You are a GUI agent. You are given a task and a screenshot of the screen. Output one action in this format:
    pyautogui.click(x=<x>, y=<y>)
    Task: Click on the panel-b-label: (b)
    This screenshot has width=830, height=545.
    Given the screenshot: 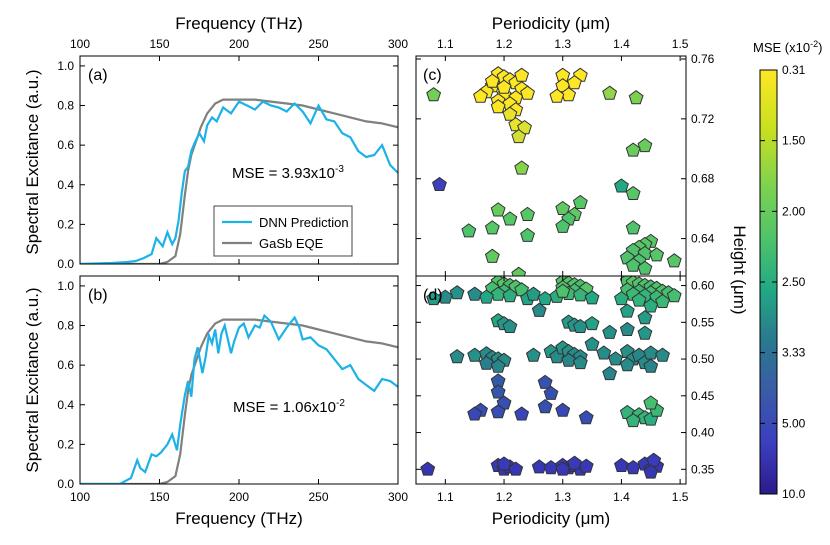 What is the action you would take?
    pyautogui.click(x=98, y=295)
    